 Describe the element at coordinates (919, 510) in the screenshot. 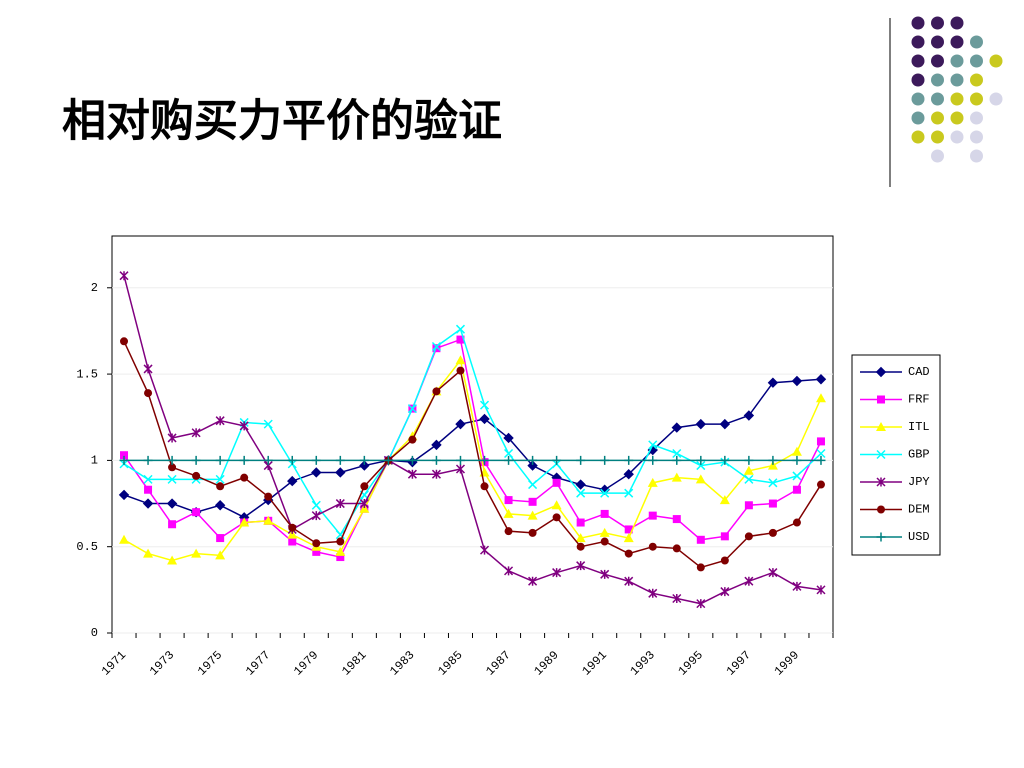

I see `legend-label: DEM` at that location.